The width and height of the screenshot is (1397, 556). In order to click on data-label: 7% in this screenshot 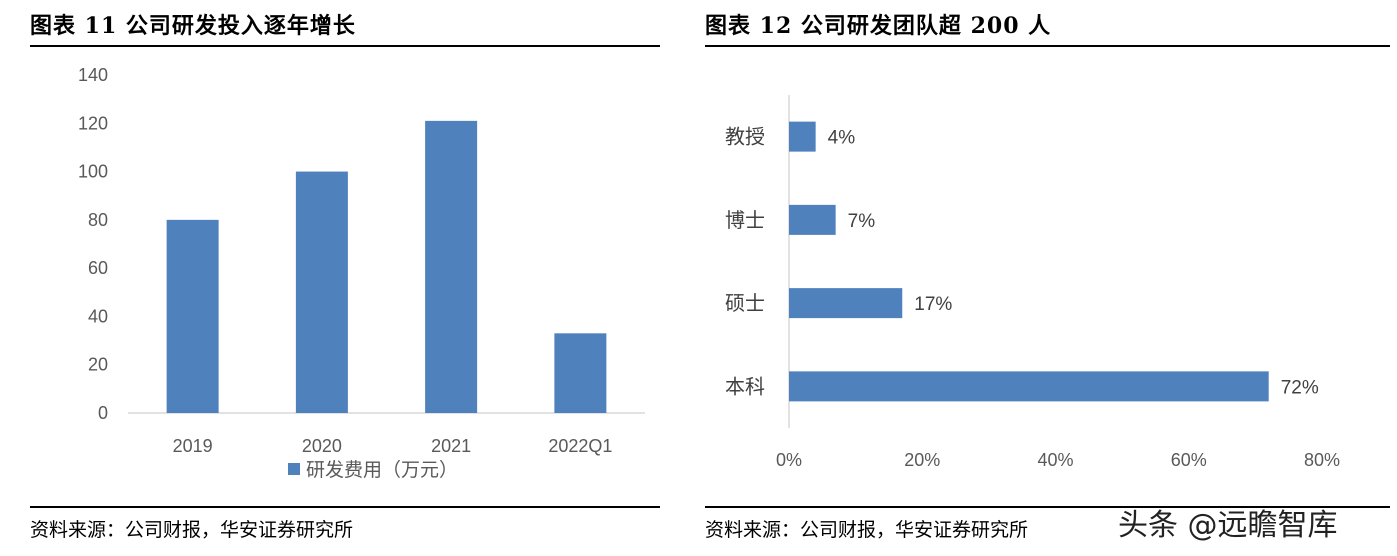, I will do `click(862, 221)`.